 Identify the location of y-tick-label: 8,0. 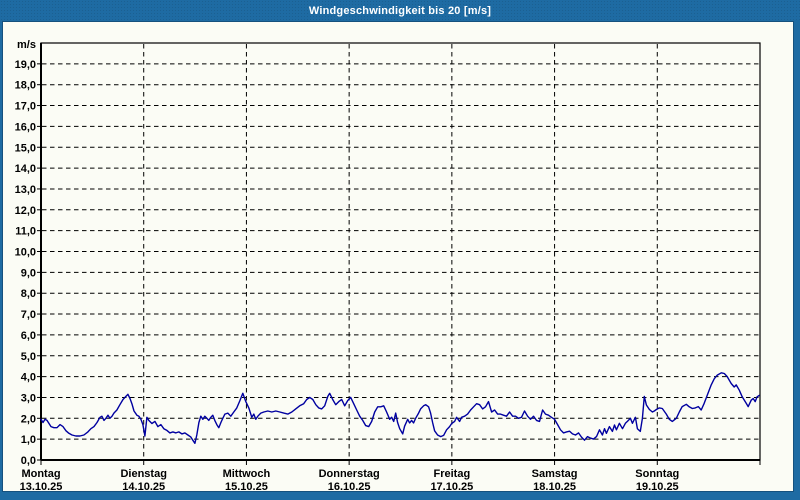
(28, 294).